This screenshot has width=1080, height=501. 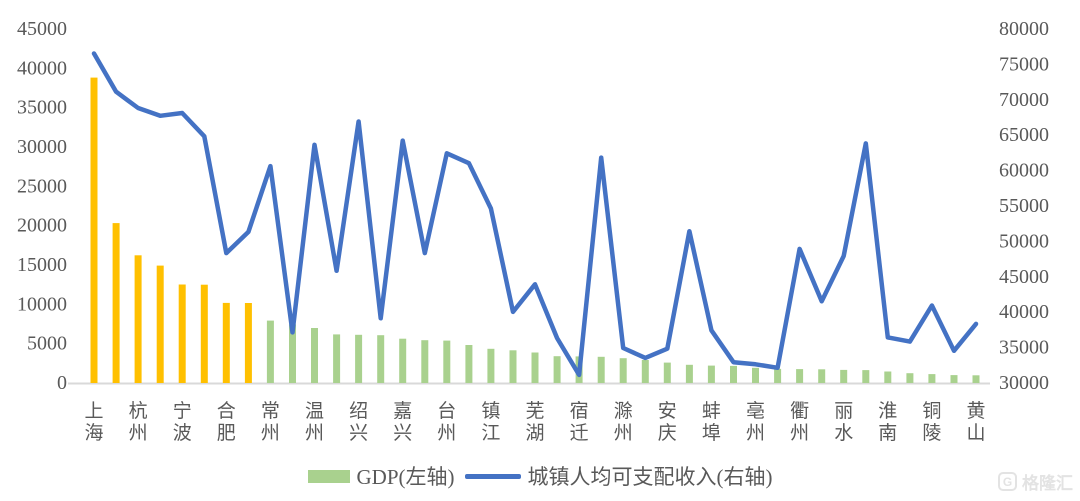 I want to click on x-axis-city-label: 绍兴, so click(x=358, y=422).